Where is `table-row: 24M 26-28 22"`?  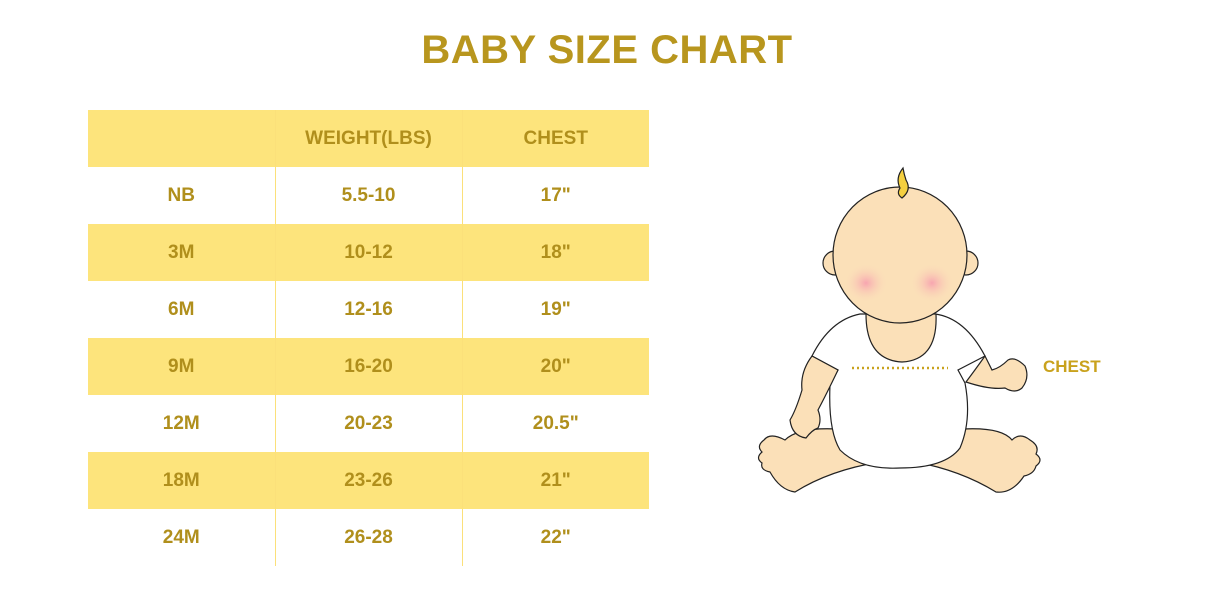 table-row: 24M 26-28 22" is located at coordinates (368, 537).